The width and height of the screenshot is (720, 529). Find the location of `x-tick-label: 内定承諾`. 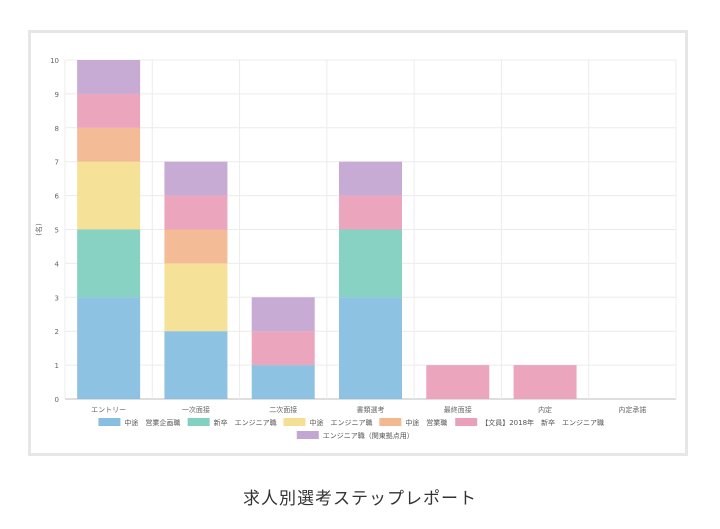

x-tick-label: 内定承諾 is located at coordinates (632, 409).